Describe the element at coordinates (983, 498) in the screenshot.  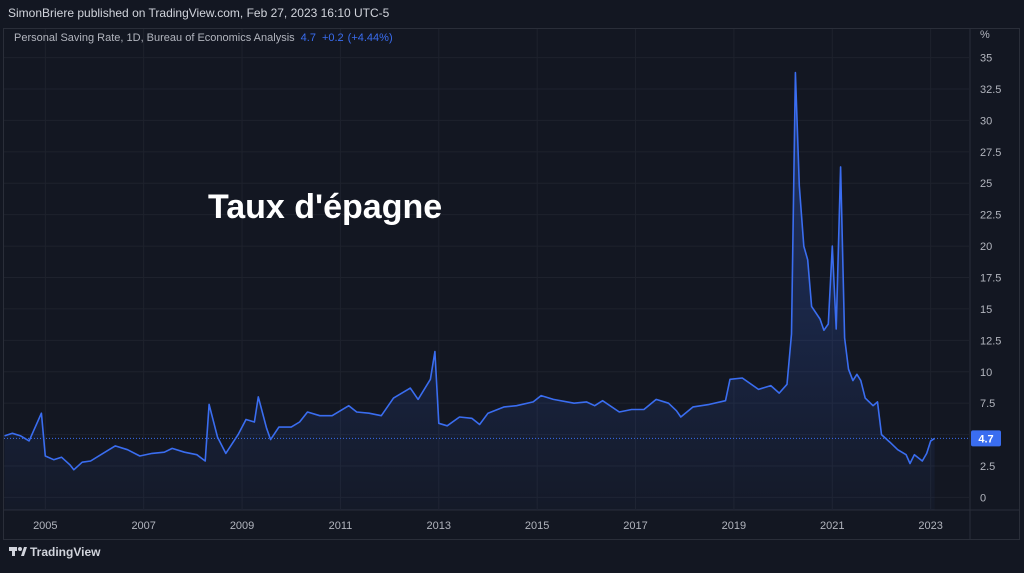
I see `y-tick-label: 0` at that location.